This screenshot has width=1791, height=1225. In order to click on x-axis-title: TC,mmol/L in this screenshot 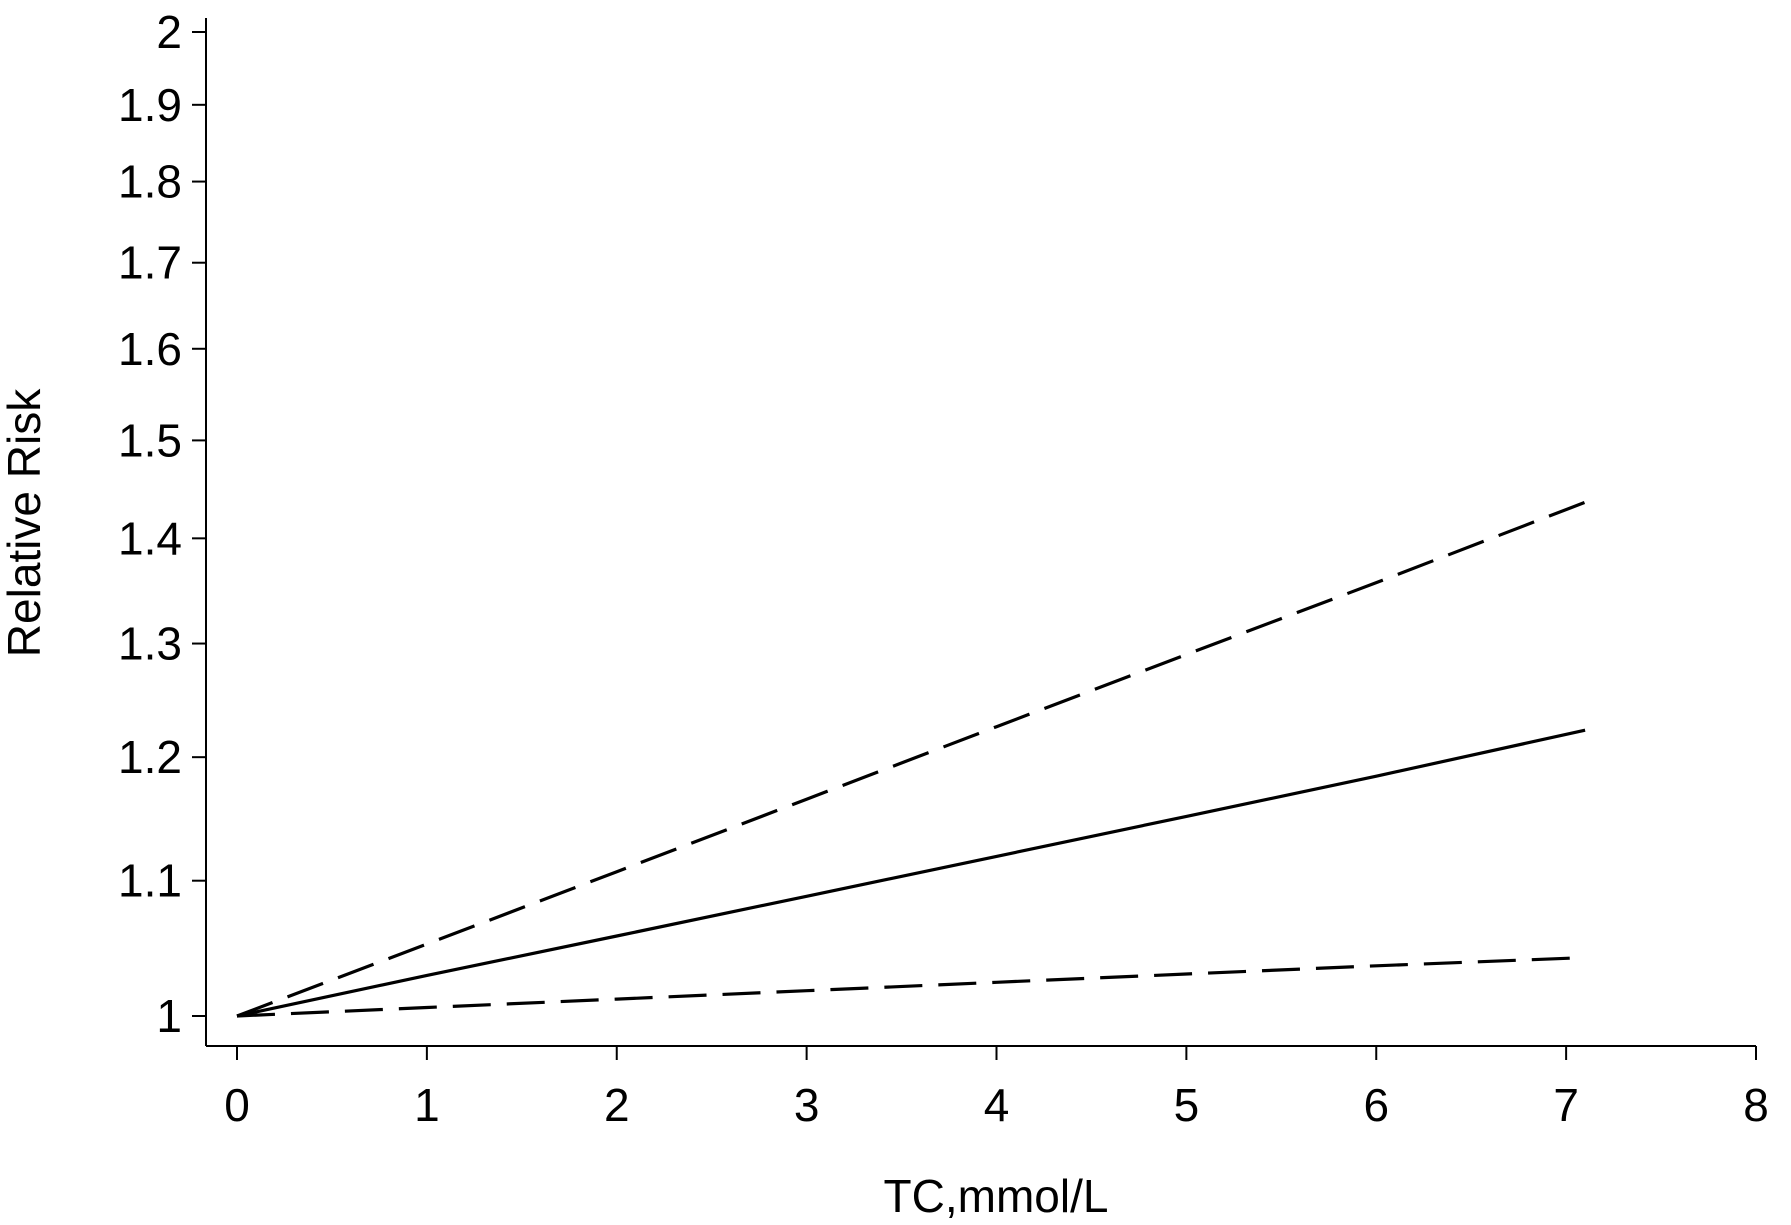, I will do `click(996, 1196)`.